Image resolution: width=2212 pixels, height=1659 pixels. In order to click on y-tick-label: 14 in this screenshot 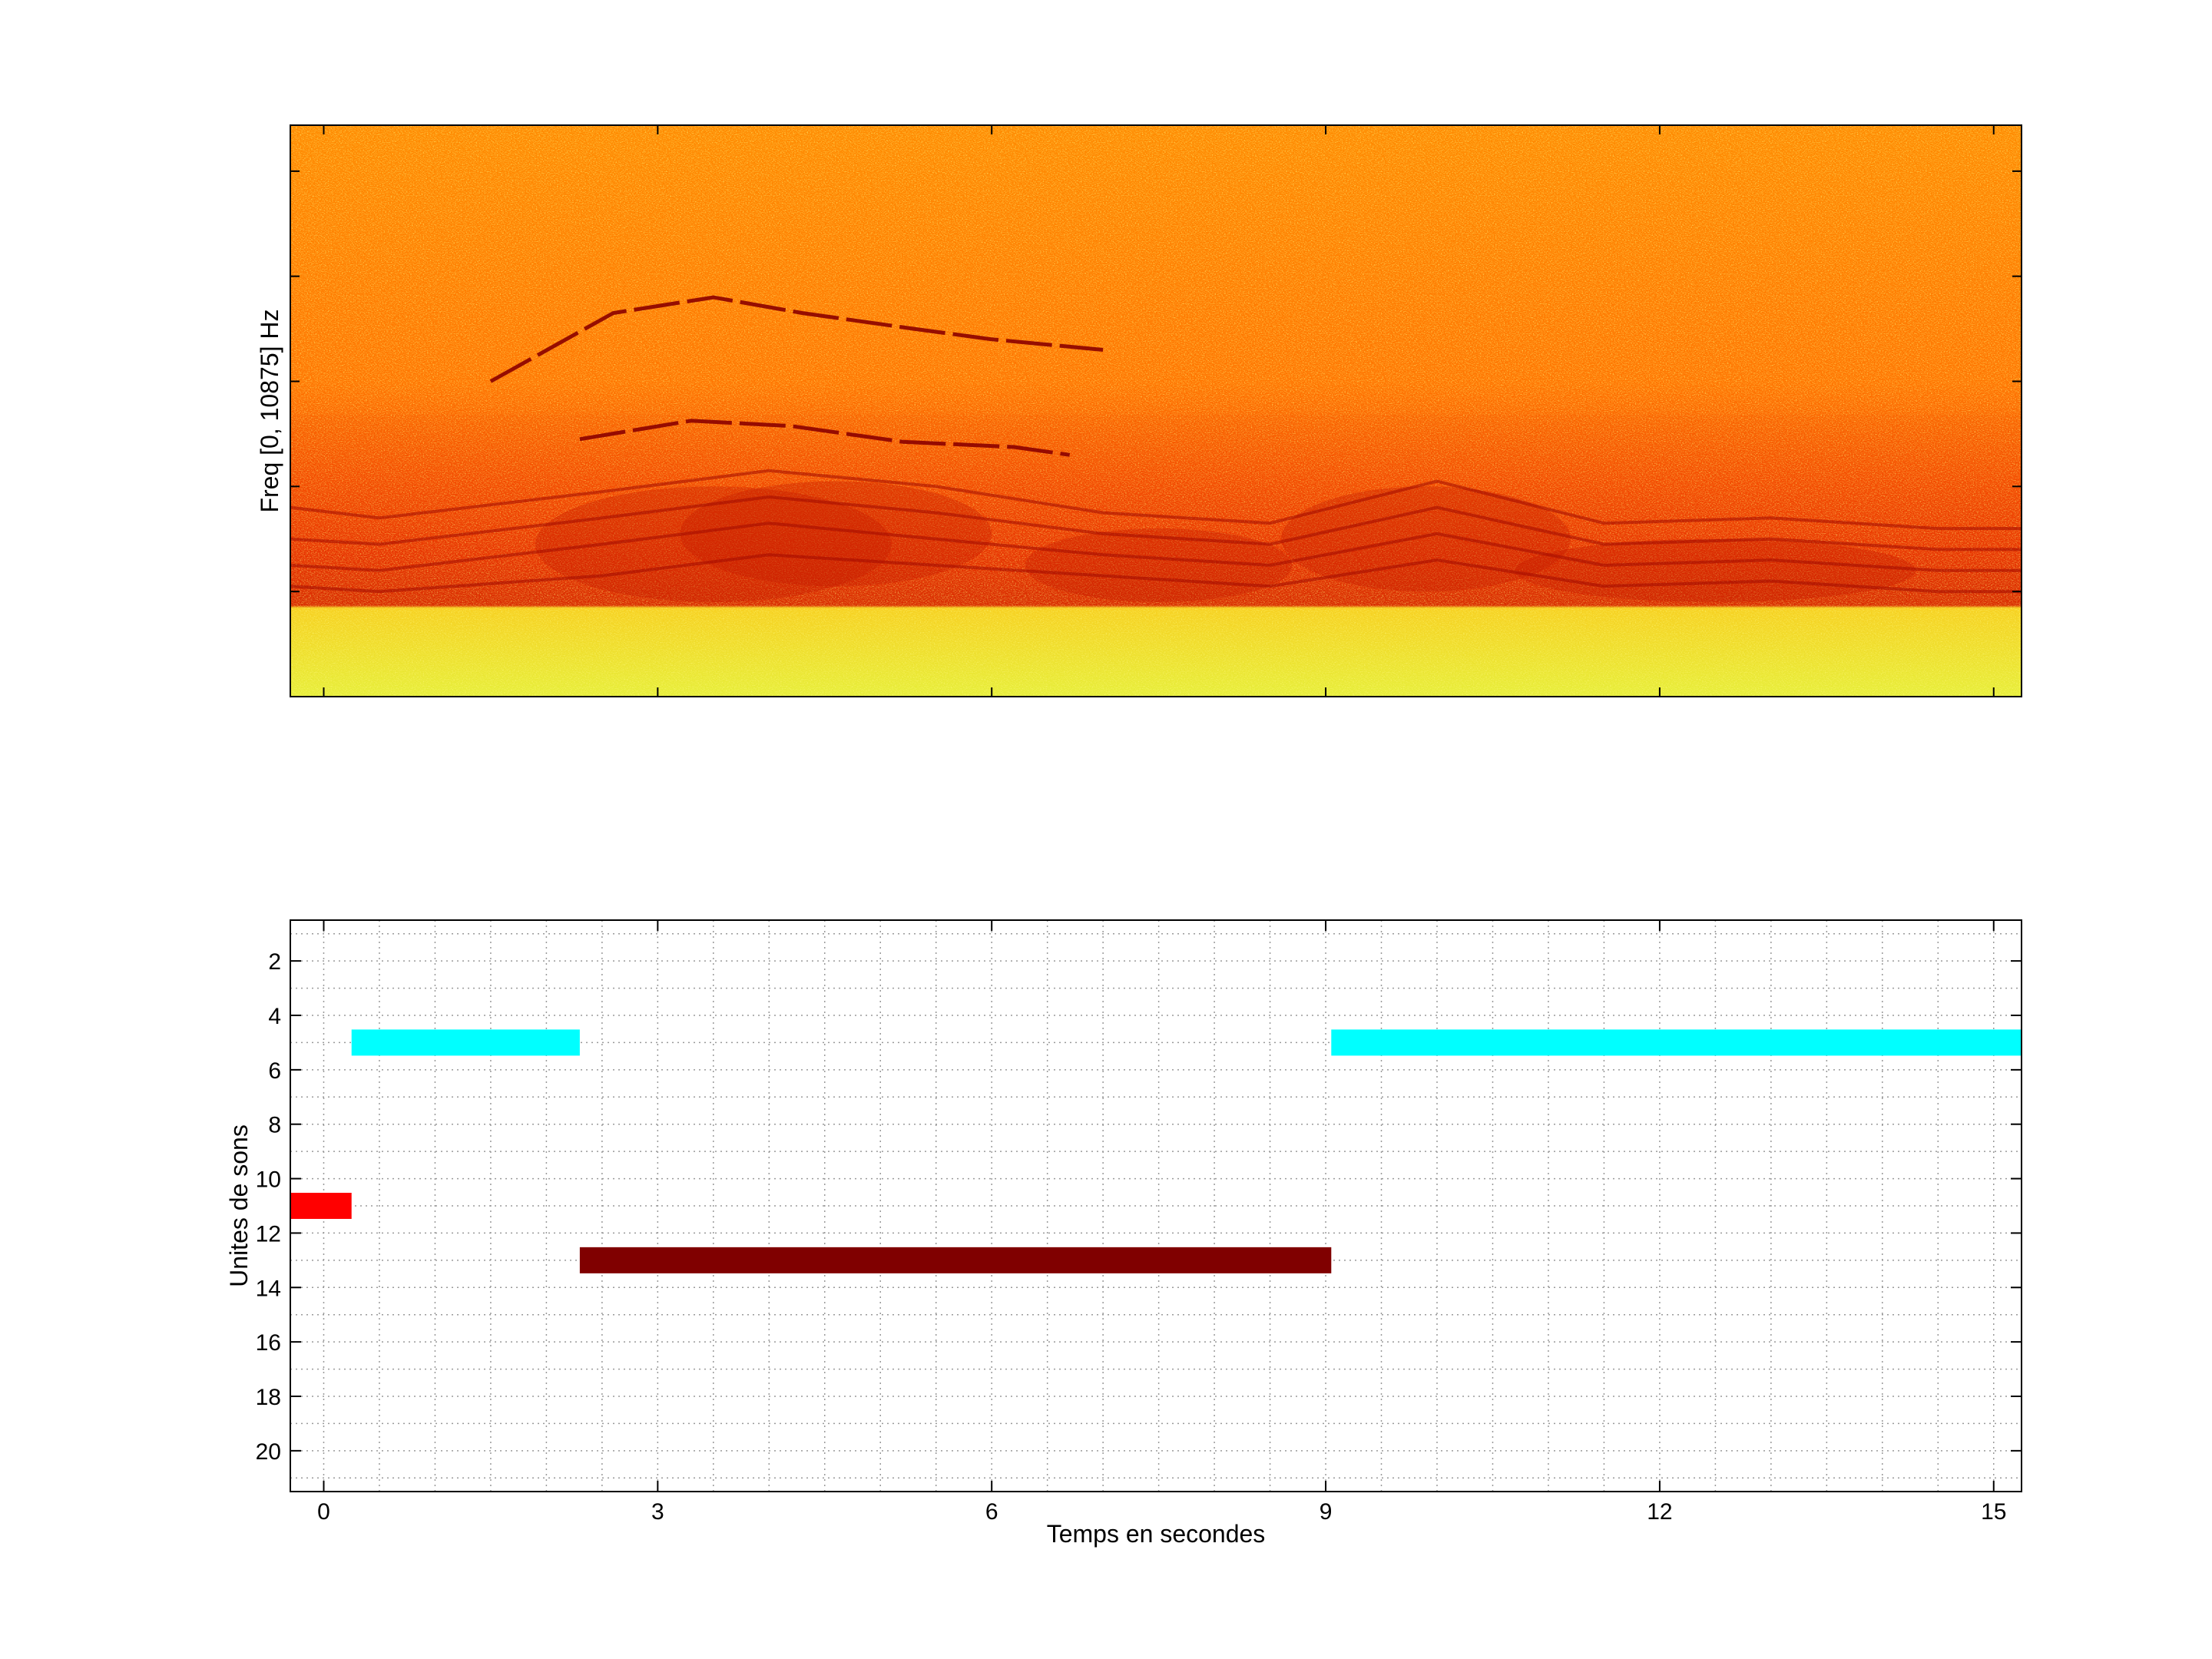, I will do `click(269, 1288)`.